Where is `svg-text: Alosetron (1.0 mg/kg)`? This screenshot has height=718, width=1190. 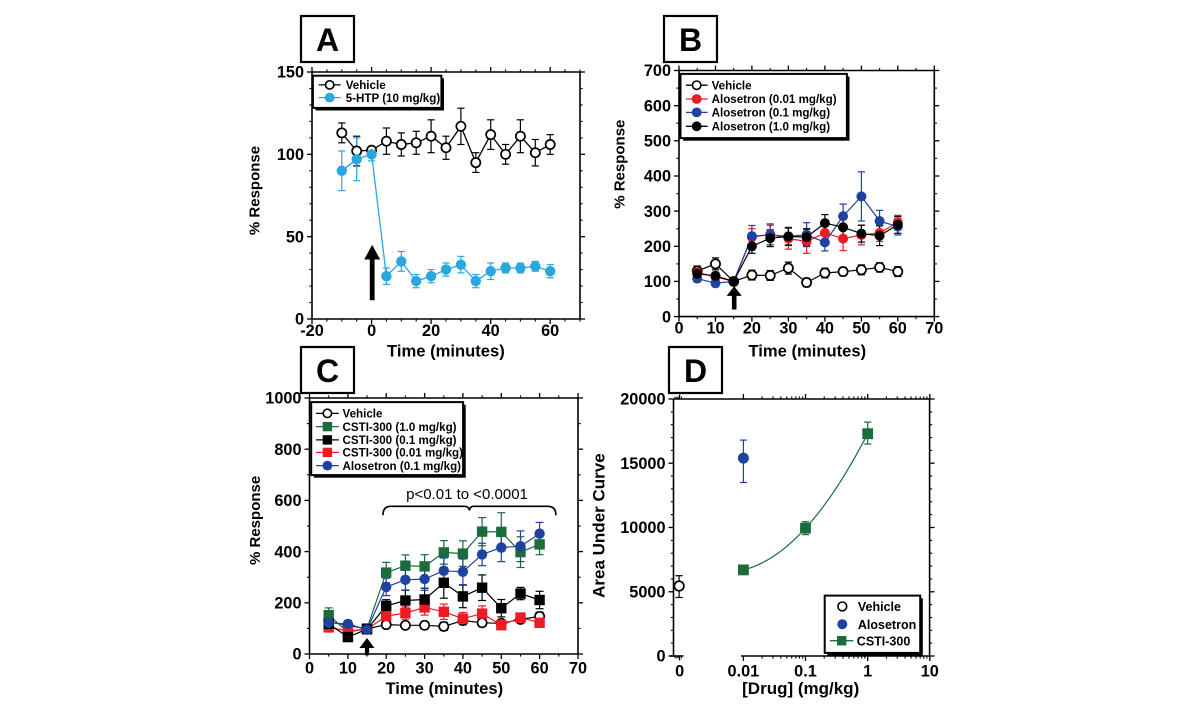 svg-text: Alosetron (1.0 mg/kg) is located at coordinates (771, 127).